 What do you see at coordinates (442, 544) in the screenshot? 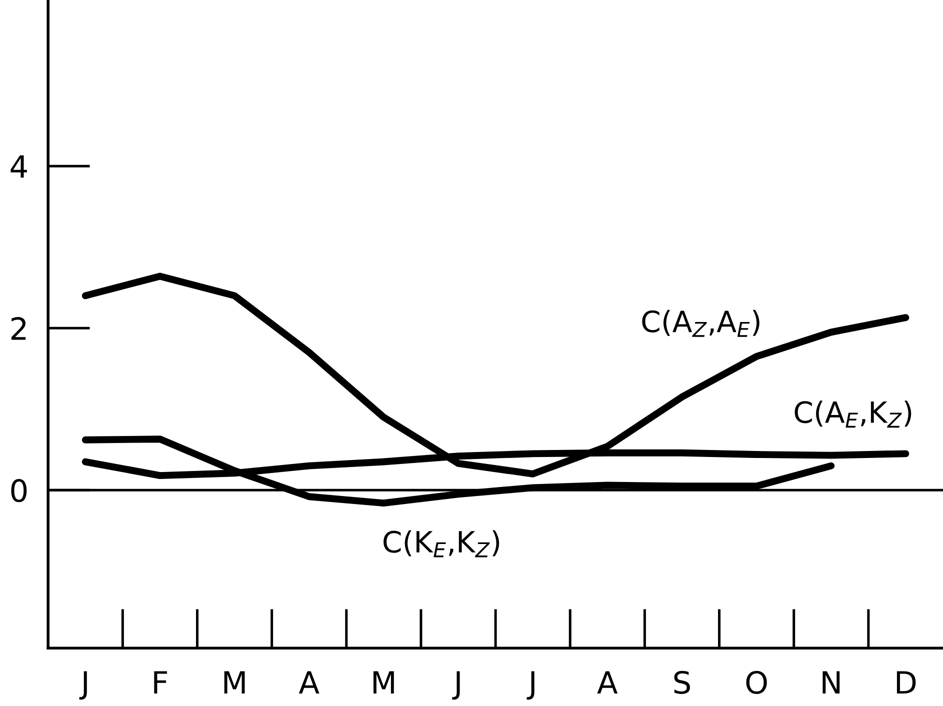
I see `series-label: C(K$_{E}$,K$_{Z}$)` at bounding box center [442, 544].